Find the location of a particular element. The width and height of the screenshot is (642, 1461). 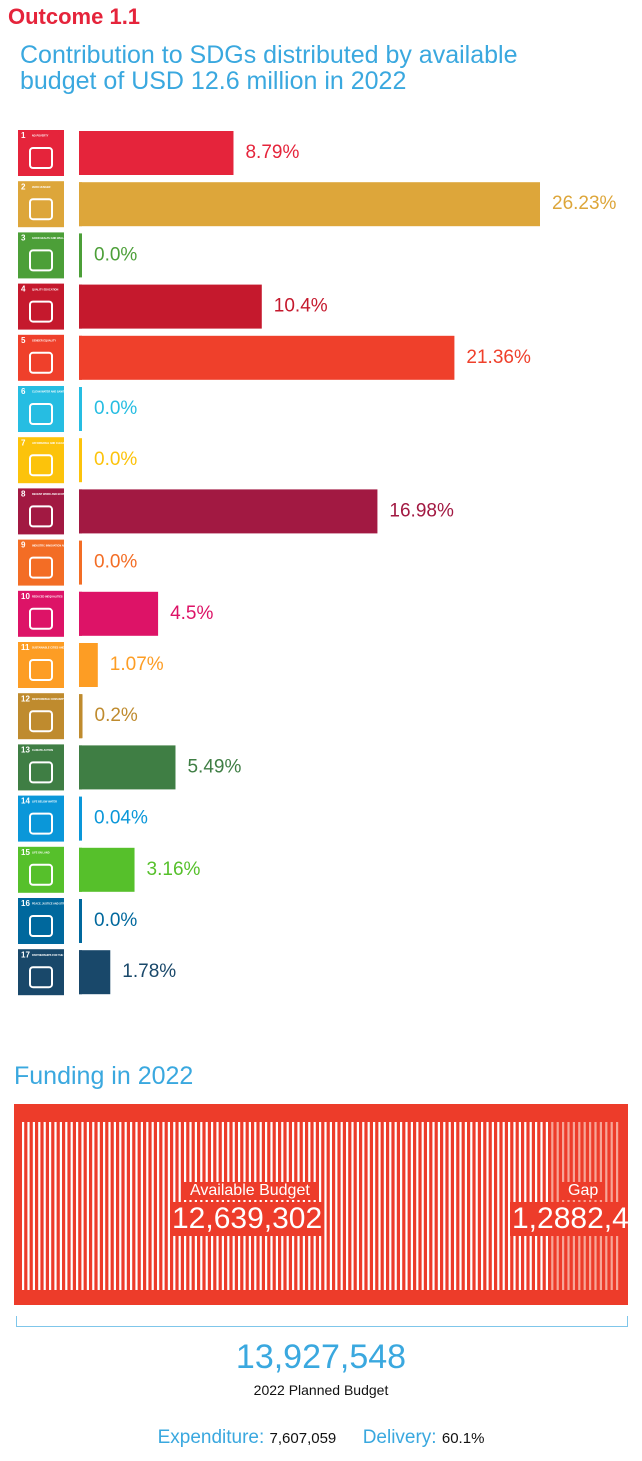

gap-label: Gap is located at coordinates (583, 1191).